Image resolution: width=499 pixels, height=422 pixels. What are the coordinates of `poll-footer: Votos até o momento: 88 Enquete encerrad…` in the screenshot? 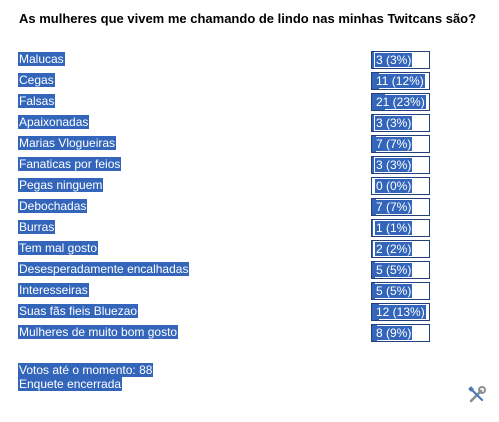 It's located at (86, 377).